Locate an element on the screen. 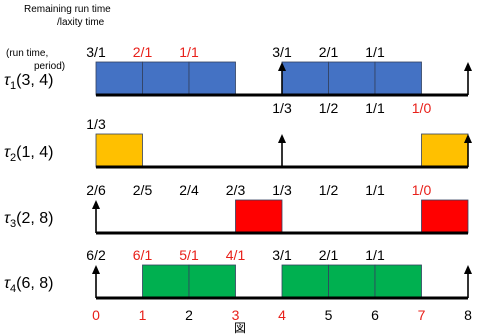 This screenshot has height=336, width=480. task-label-tau3: τ3(2, 8) is located at coordinates (28, 220).